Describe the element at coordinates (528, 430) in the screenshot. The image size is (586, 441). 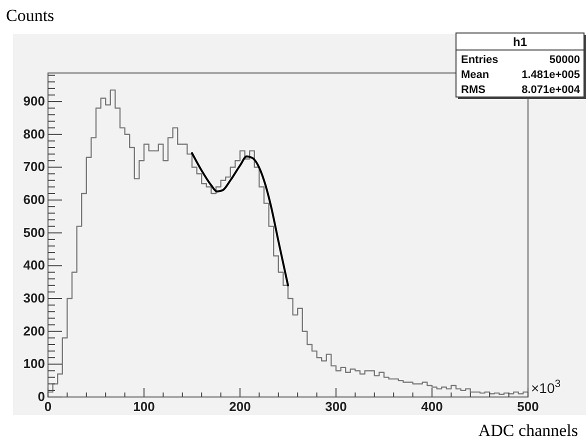
I see `x-axis-title: ADC channels` at that location.